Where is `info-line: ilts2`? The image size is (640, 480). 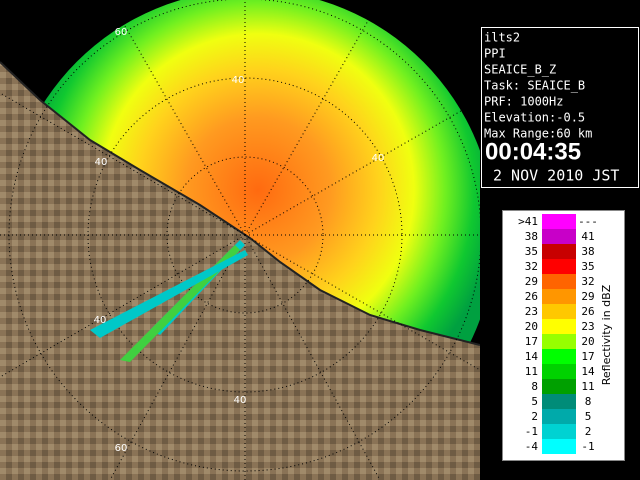 info-line: ilts2 is located at coordinates (502, 38).